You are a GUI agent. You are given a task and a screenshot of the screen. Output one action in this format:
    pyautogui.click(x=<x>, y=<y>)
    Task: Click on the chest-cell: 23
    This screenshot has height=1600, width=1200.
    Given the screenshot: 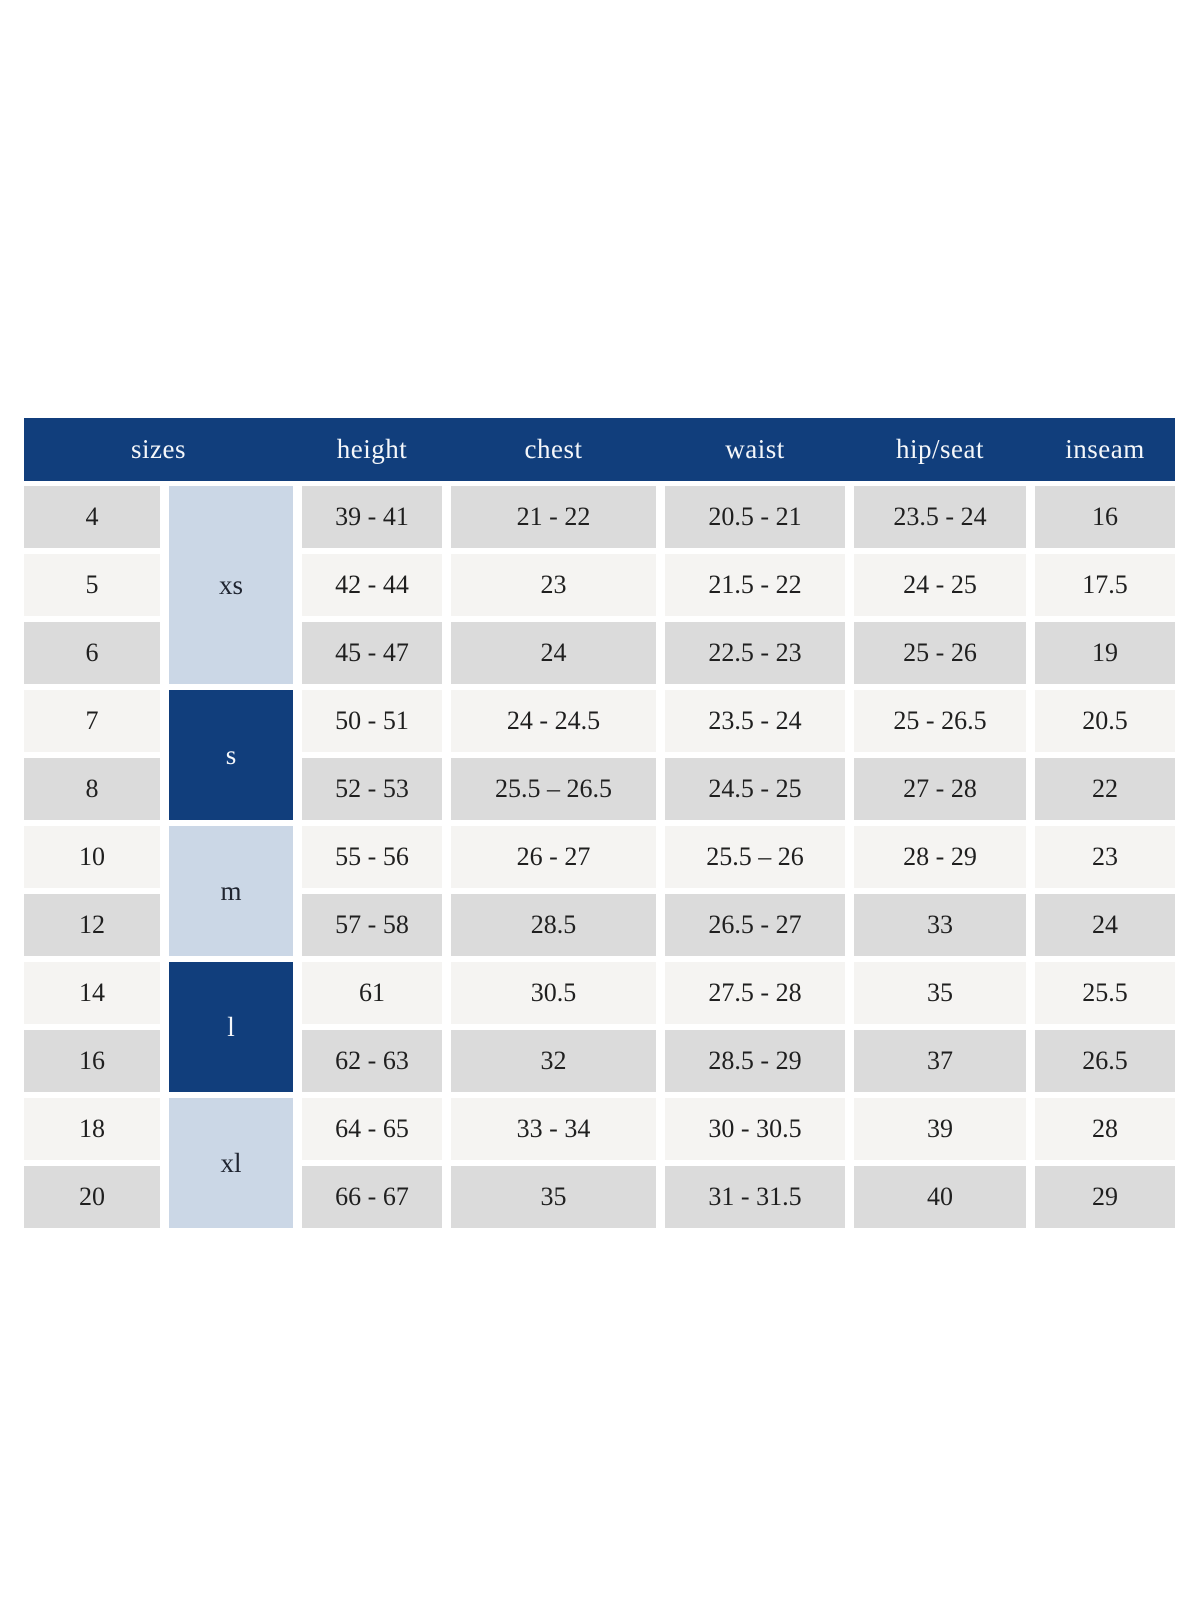 What is the action you would take?
    pyautogui.click(x=553, y=585)
    